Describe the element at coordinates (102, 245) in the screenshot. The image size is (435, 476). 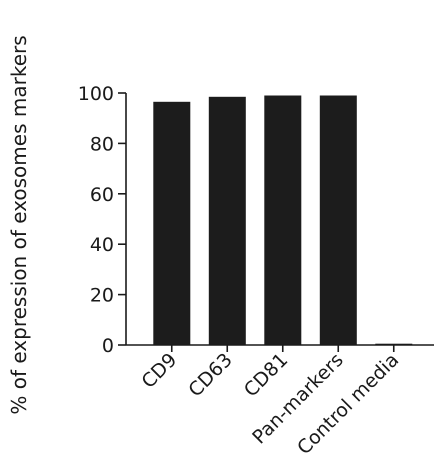
I see `y-tick-label: 40` at that location.